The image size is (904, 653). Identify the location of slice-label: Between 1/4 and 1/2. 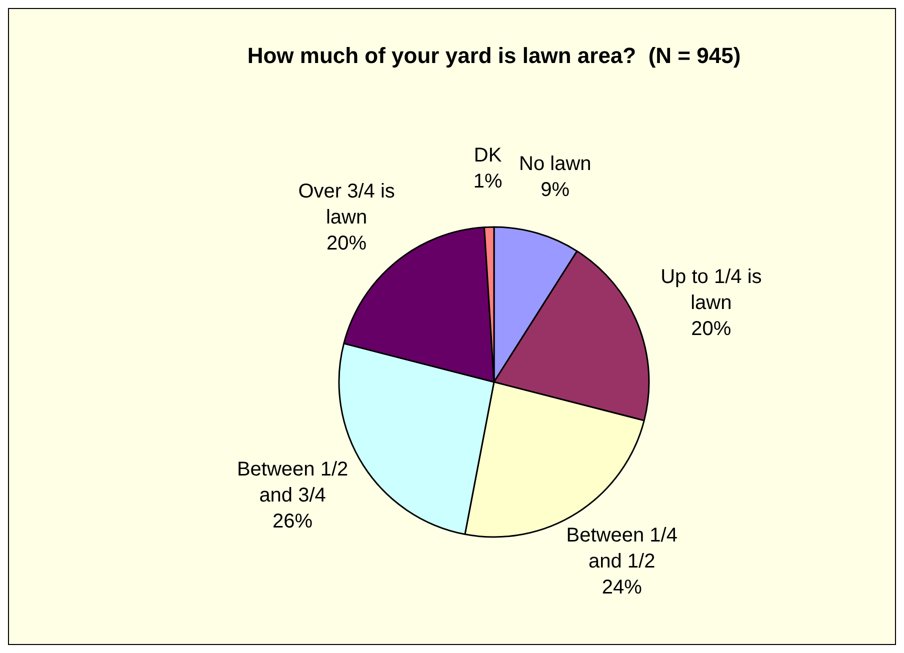
(622, 548).